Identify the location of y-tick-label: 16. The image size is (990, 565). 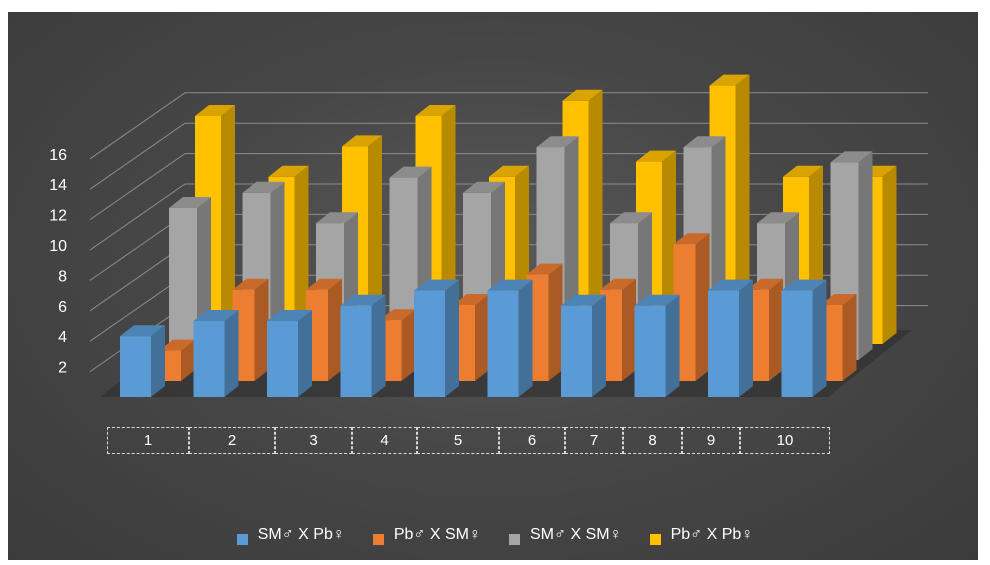
(58, 155).